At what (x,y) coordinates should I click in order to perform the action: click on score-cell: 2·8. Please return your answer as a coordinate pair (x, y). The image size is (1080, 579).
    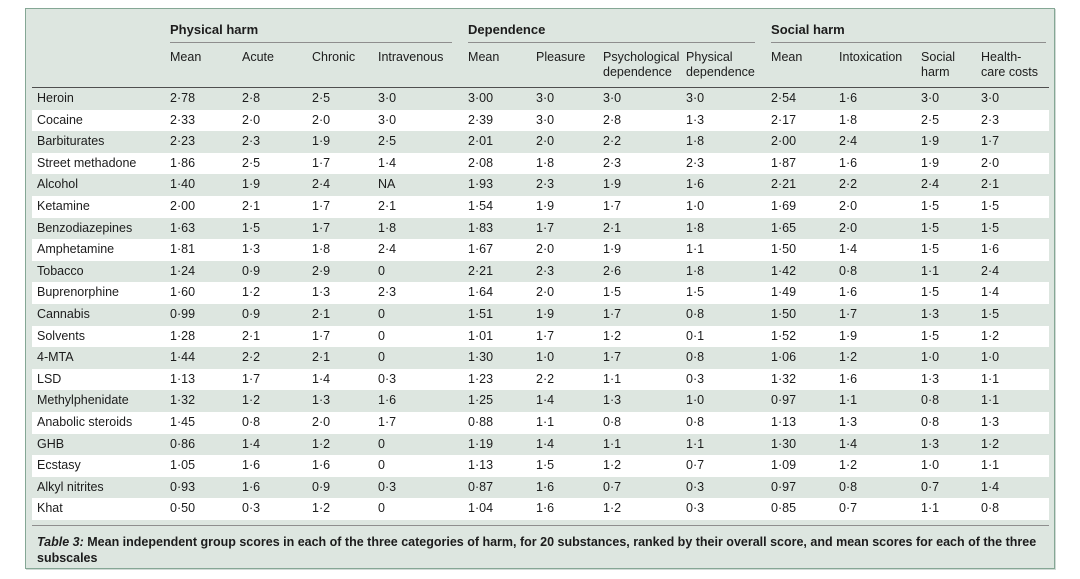
    Looking at the image, I should click on (251, 98).